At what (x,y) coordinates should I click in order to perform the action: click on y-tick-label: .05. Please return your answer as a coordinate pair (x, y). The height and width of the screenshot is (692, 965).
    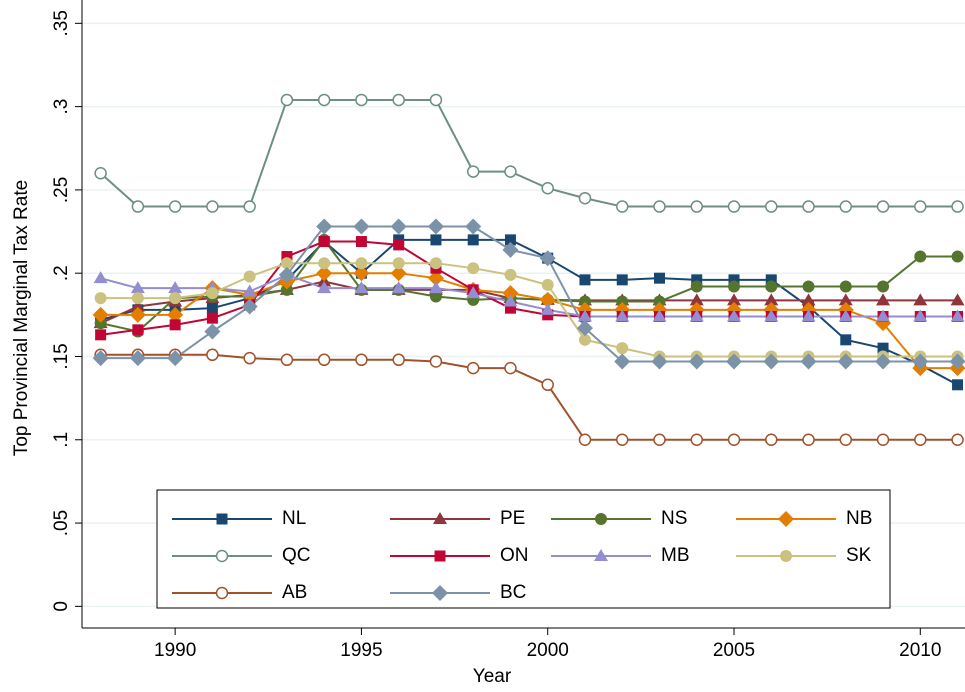
    Looking at the image, I should click on (61, 523).